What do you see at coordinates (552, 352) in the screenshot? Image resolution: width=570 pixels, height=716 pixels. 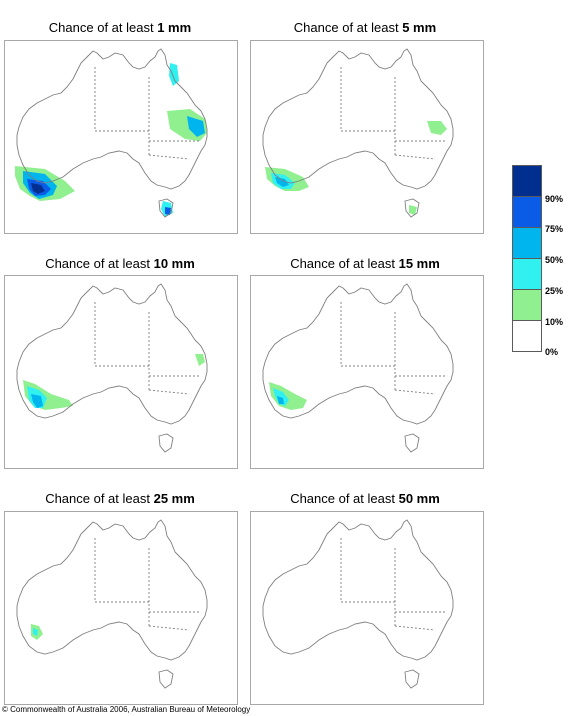 I see `legend-label-0: 0%` at bounding box center [552, 352].